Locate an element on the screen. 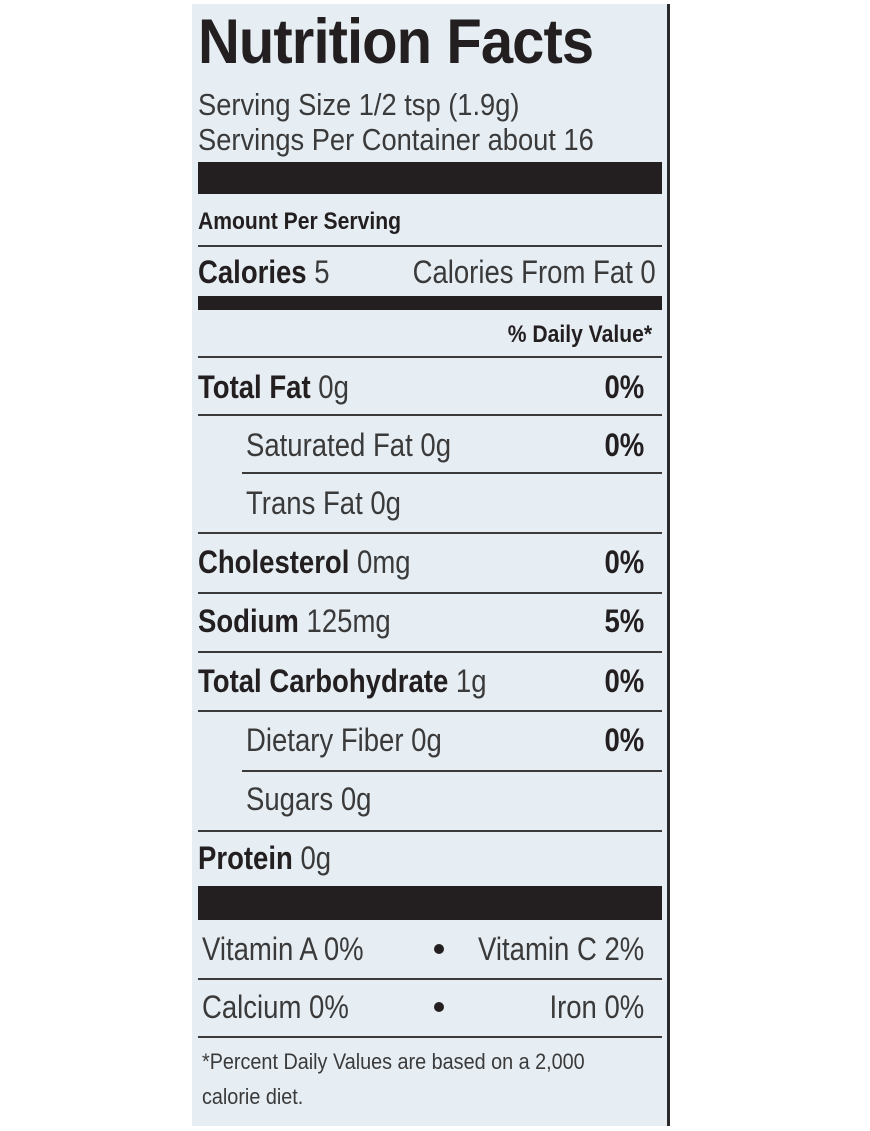 This screenshot has width=870, height=1131. label-title: Nutrition Facts is located at coordinates (396, 42).